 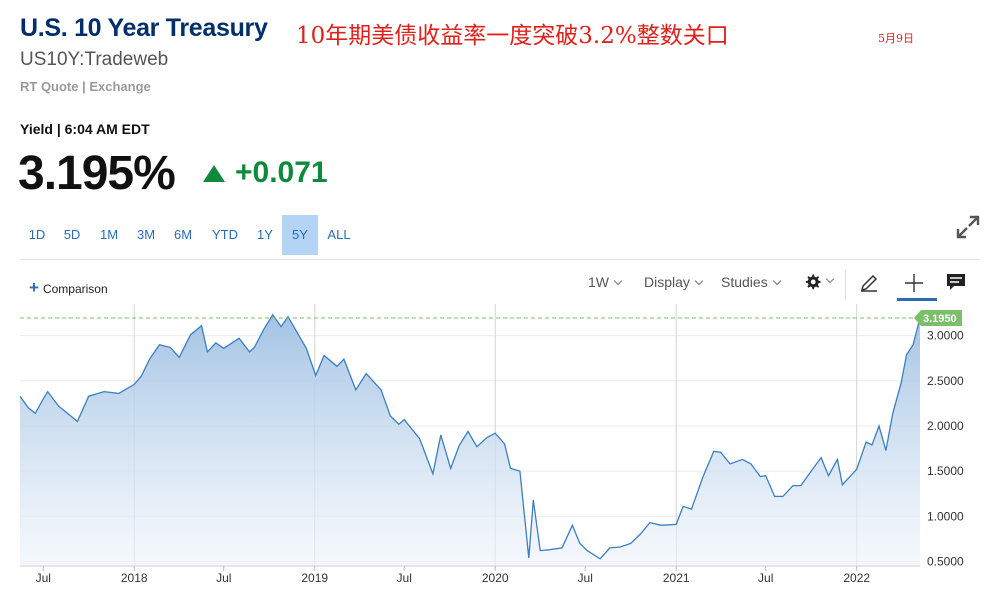 What do you see at coordinates (869, 283) in the screenshot?
I see `pencil-icon` at bounding box center [869, 283].